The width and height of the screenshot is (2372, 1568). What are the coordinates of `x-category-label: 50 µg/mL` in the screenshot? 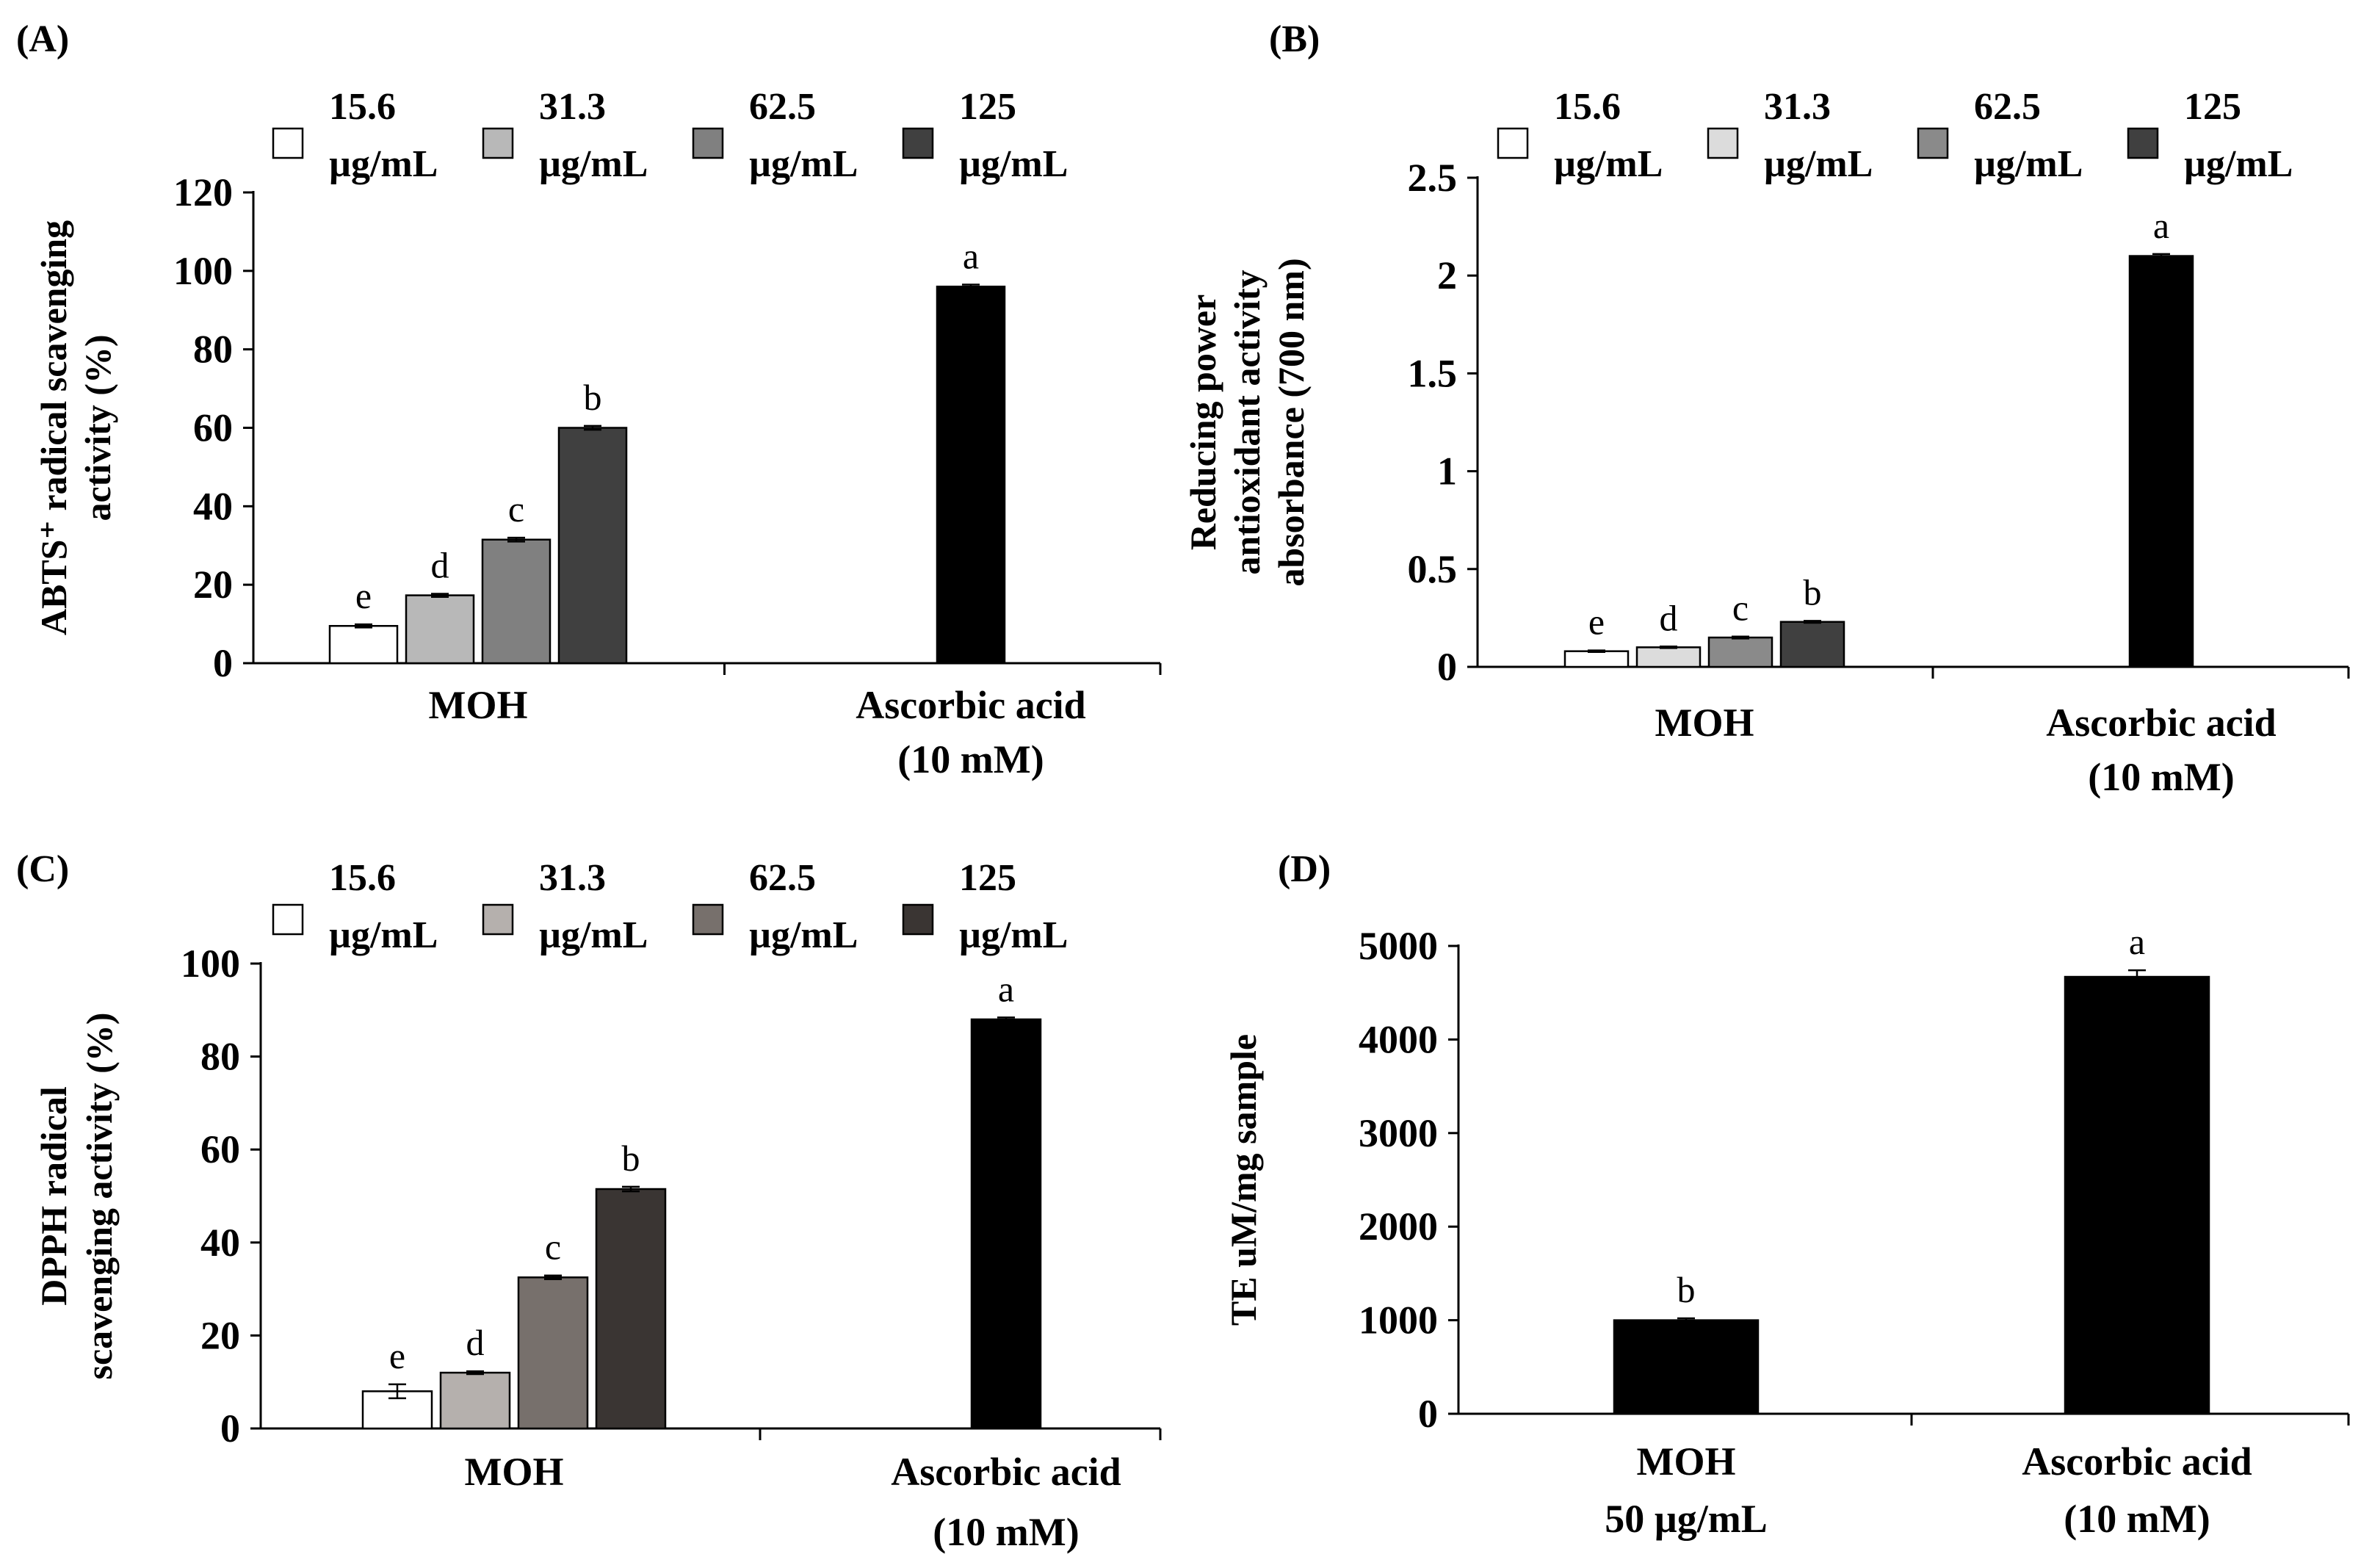 It's located at (1687, 1519).